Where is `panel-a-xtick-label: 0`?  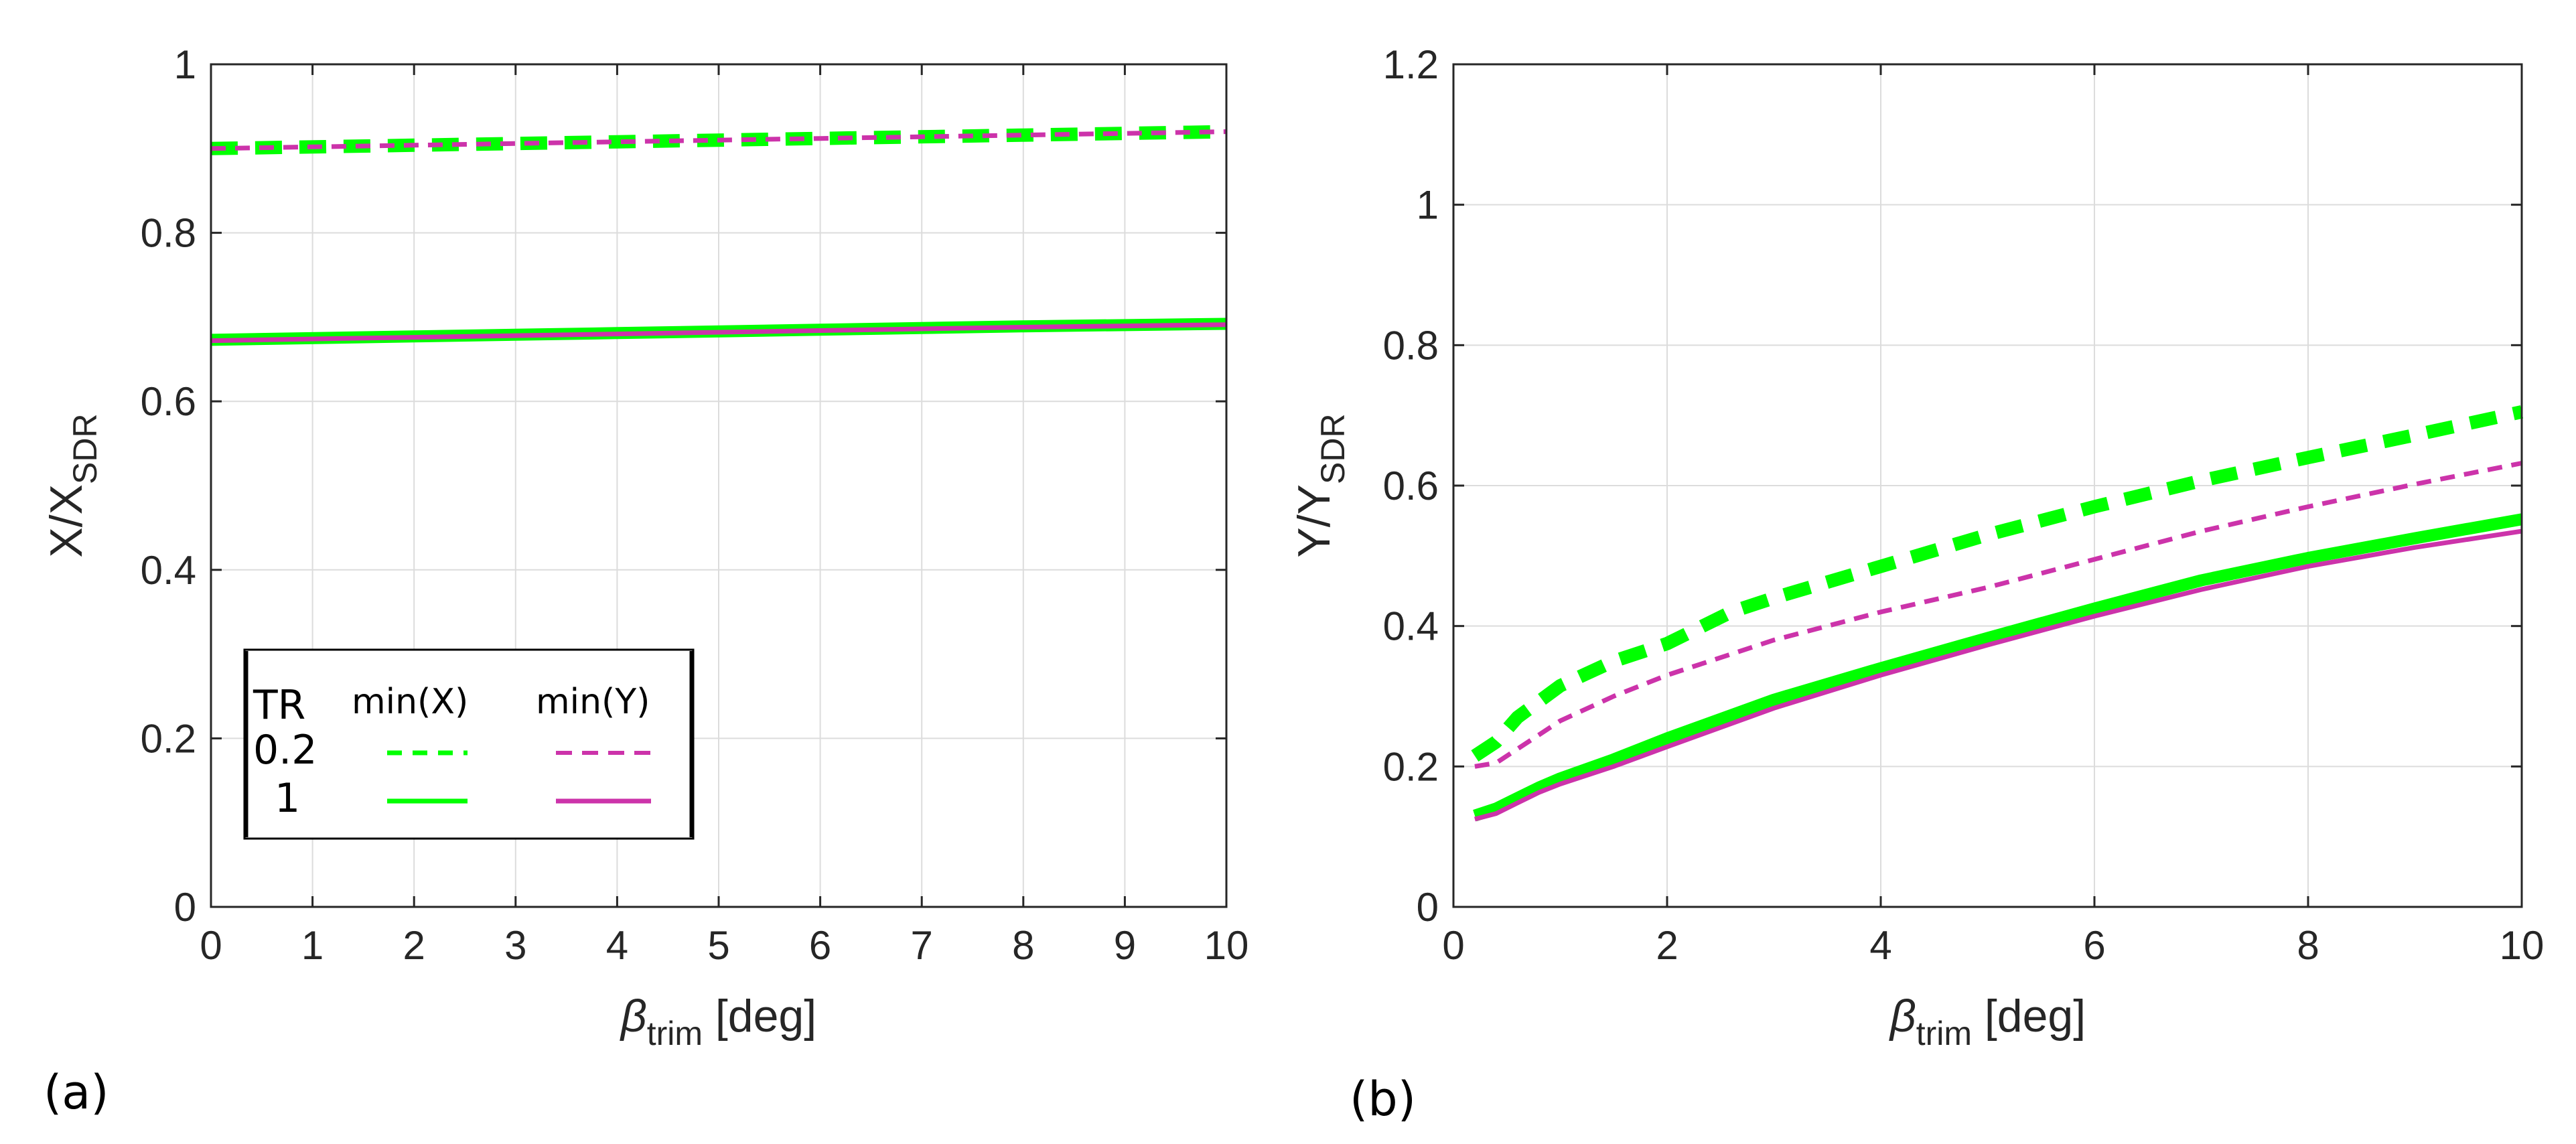
panel-a-xtick-label: 0 is located at coordinates (211, 945).